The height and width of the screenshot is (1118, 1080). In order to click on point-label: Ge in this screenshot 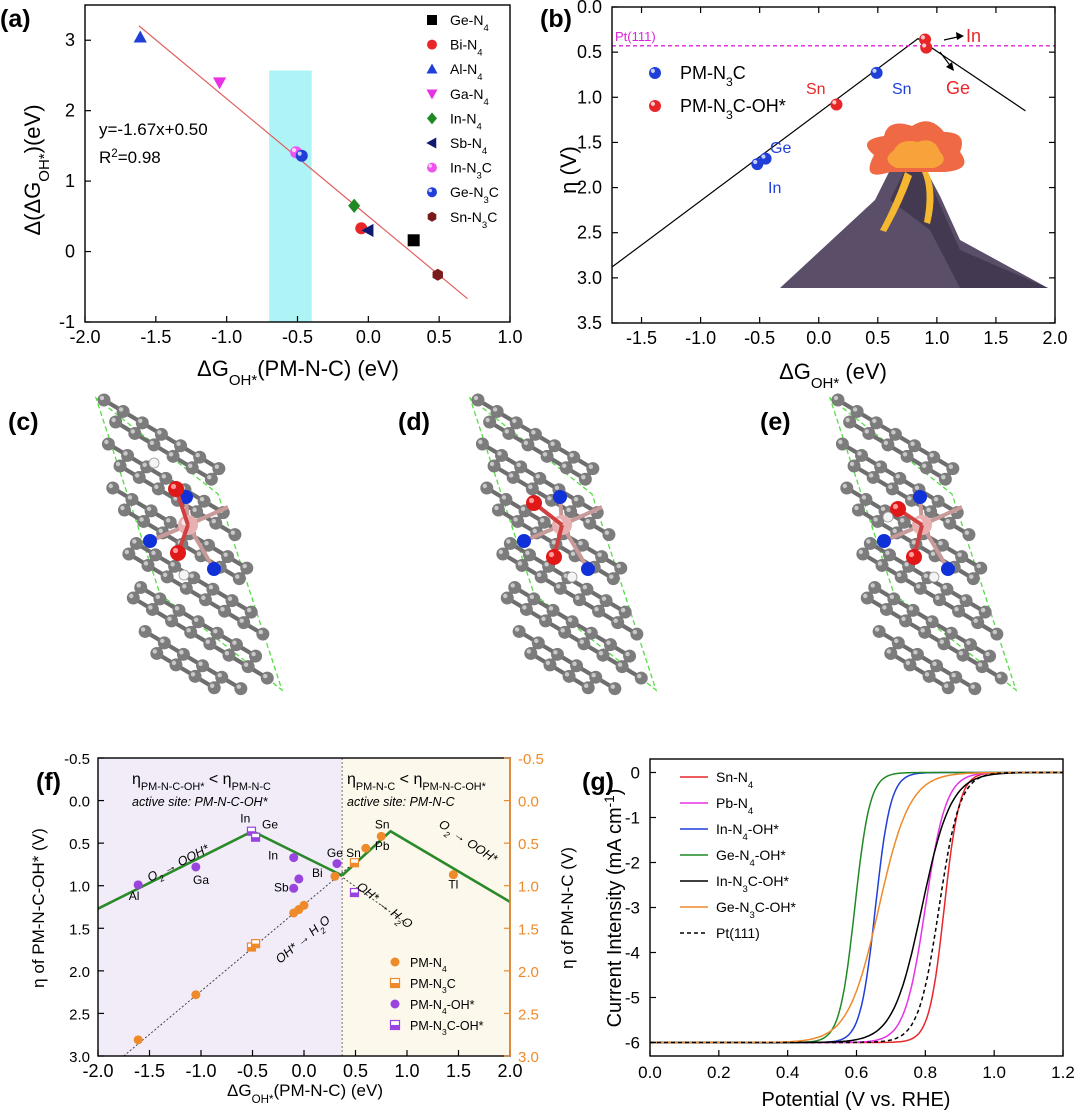, I will do `click(335, 853)`.